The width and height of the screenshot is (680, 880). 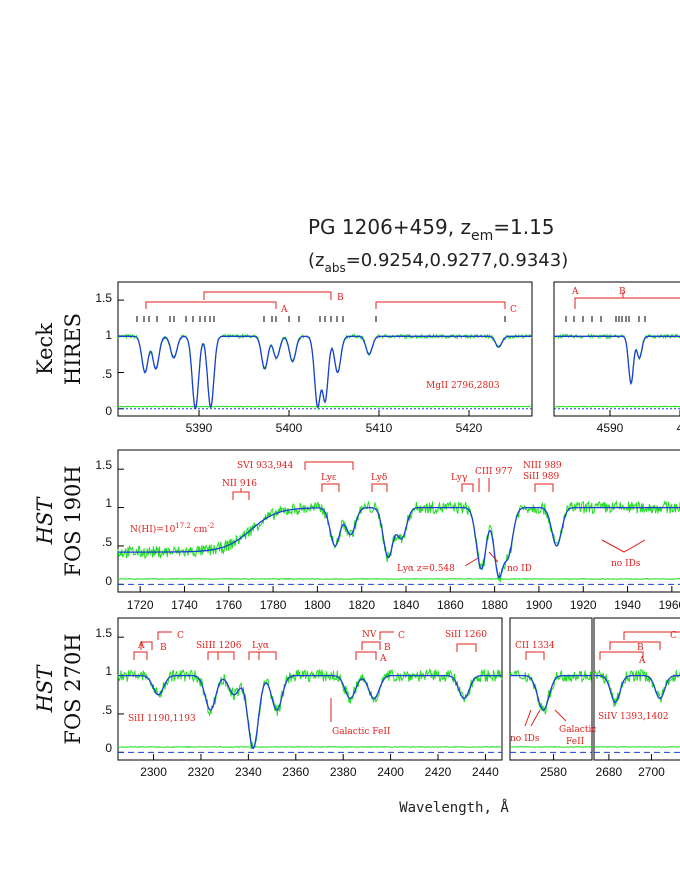 I want to click on fos270-xtick-2440: 2440, so click(x=485, y=772).